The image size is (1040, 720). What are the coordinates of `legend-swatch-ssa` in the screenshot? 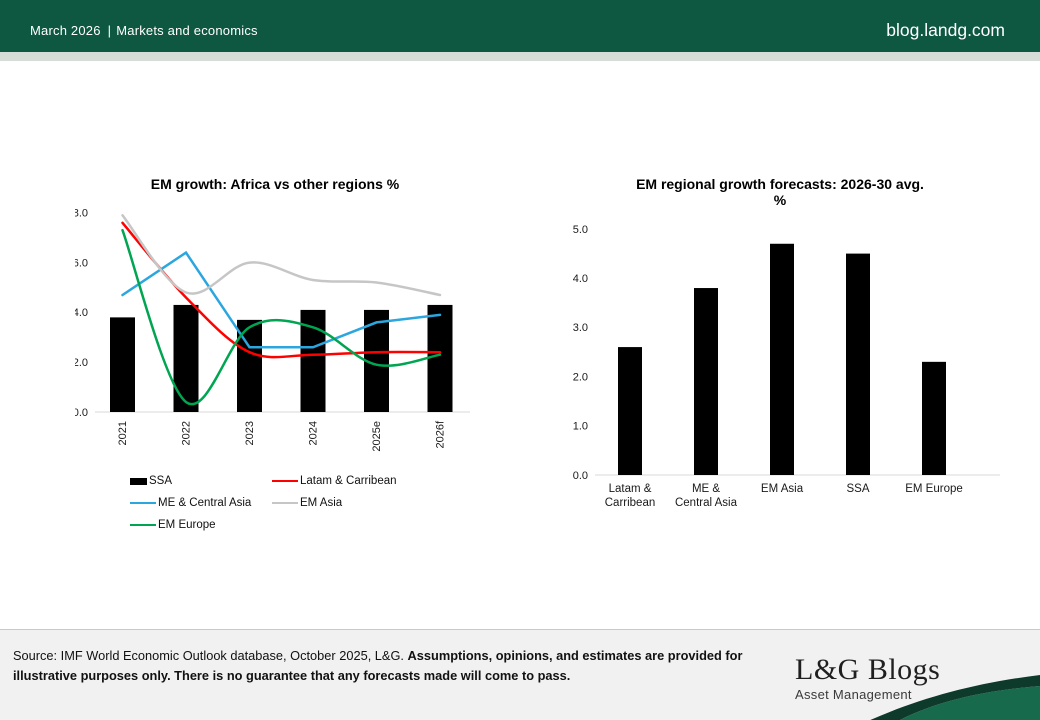 It's located at (138, 481).